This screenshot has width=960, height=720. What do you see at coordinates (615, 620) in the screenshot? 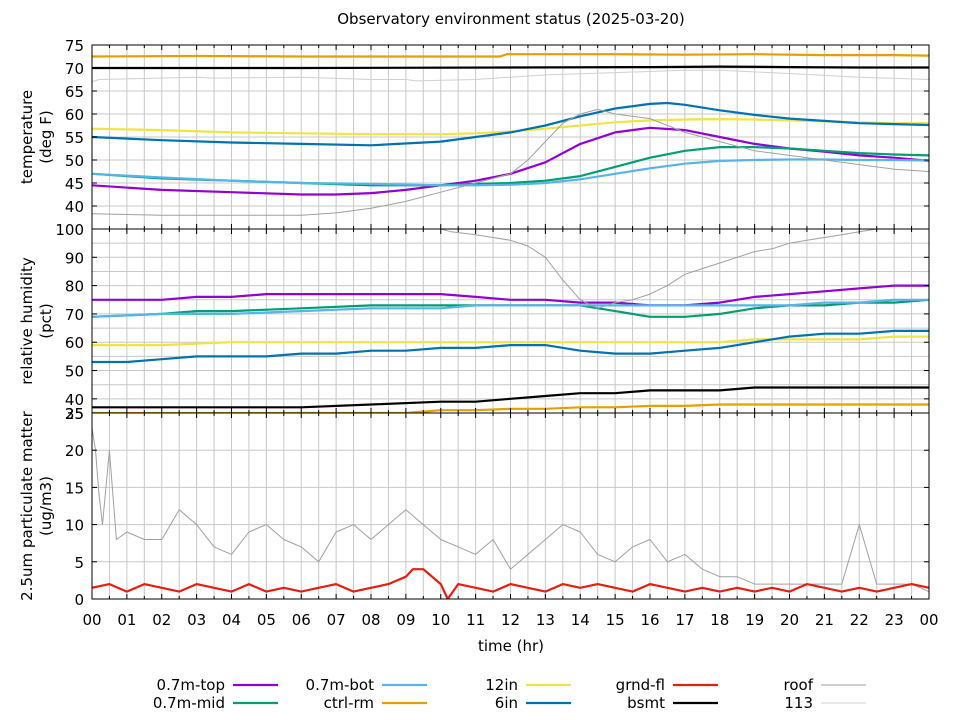
I see `x-tick-label: 15` at bounding box center [615, 620].